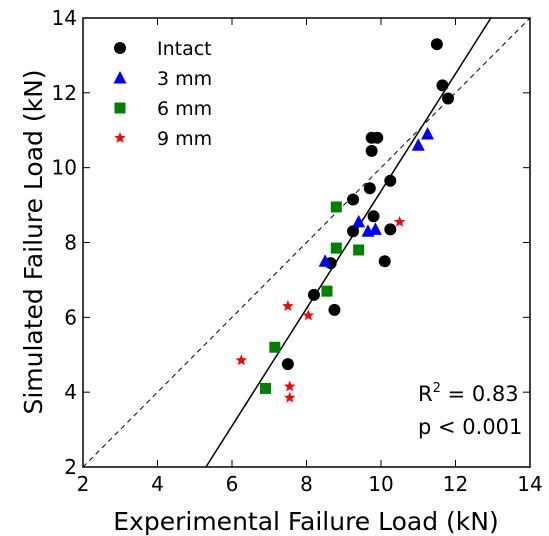 The width and height of the screenshot is (549, 536). Describe the element at coordinates (64, 168) in the screenshot. I see `y-tick-label: 10` at that location.